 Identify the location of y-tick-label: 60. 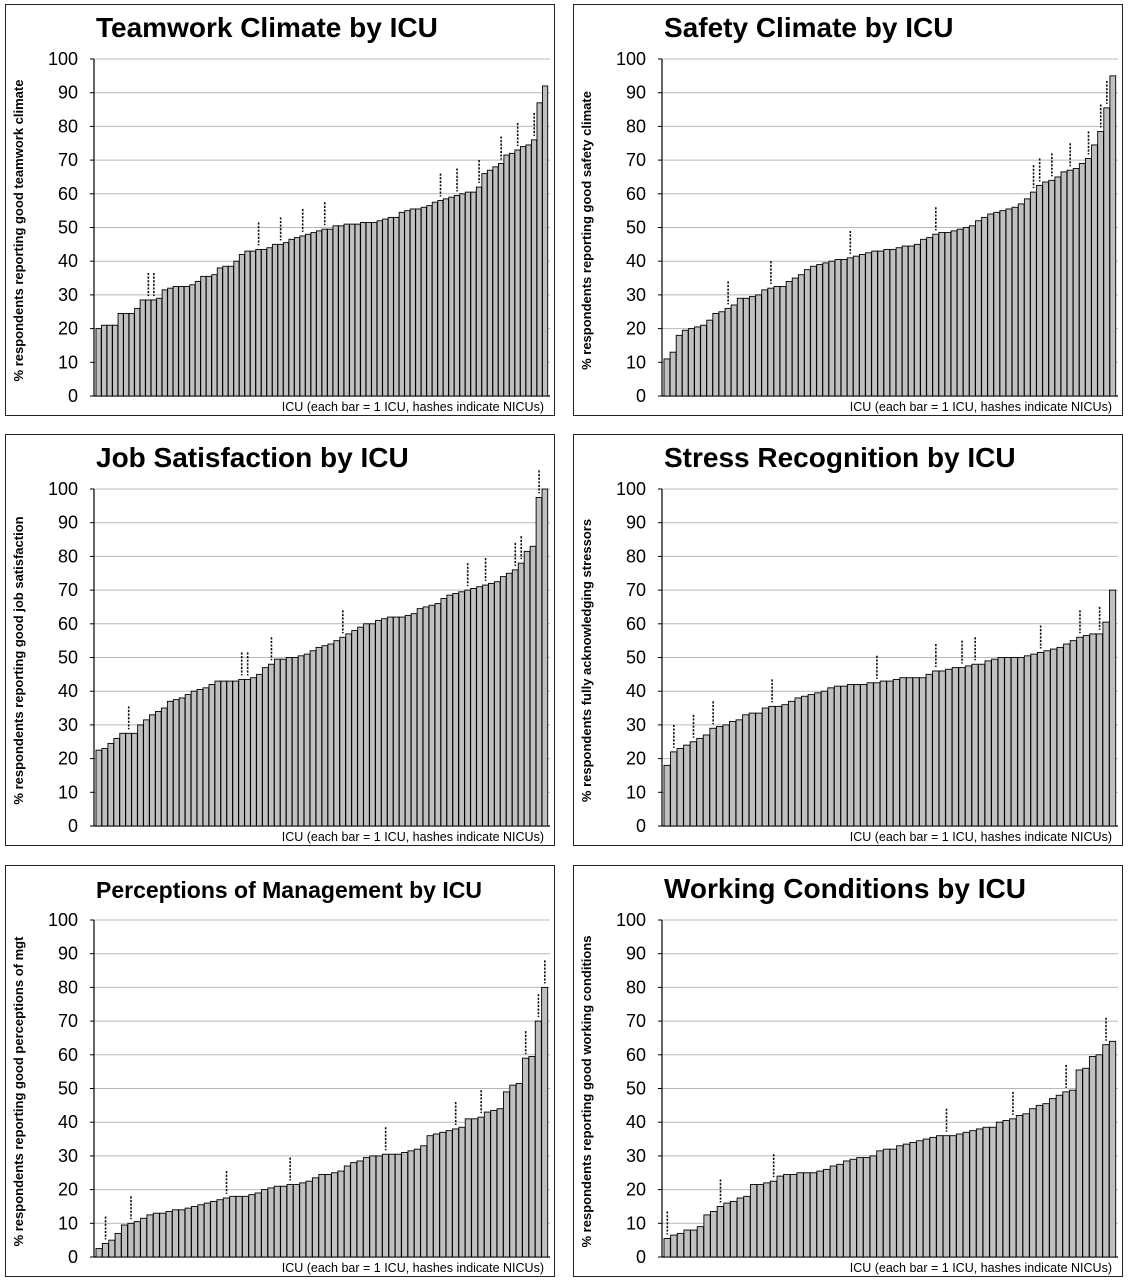
(68, 194).